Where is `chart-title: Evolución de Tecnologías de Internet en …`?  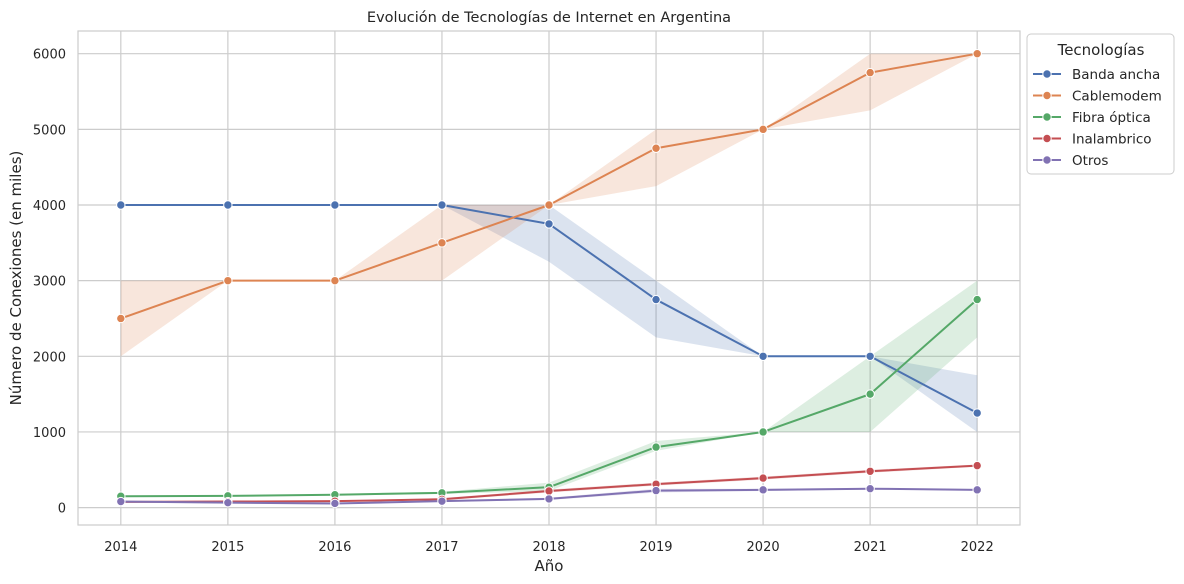 chart-title: Evolución de Tecnologías de Internet en … is located at coordinates (549, 18).